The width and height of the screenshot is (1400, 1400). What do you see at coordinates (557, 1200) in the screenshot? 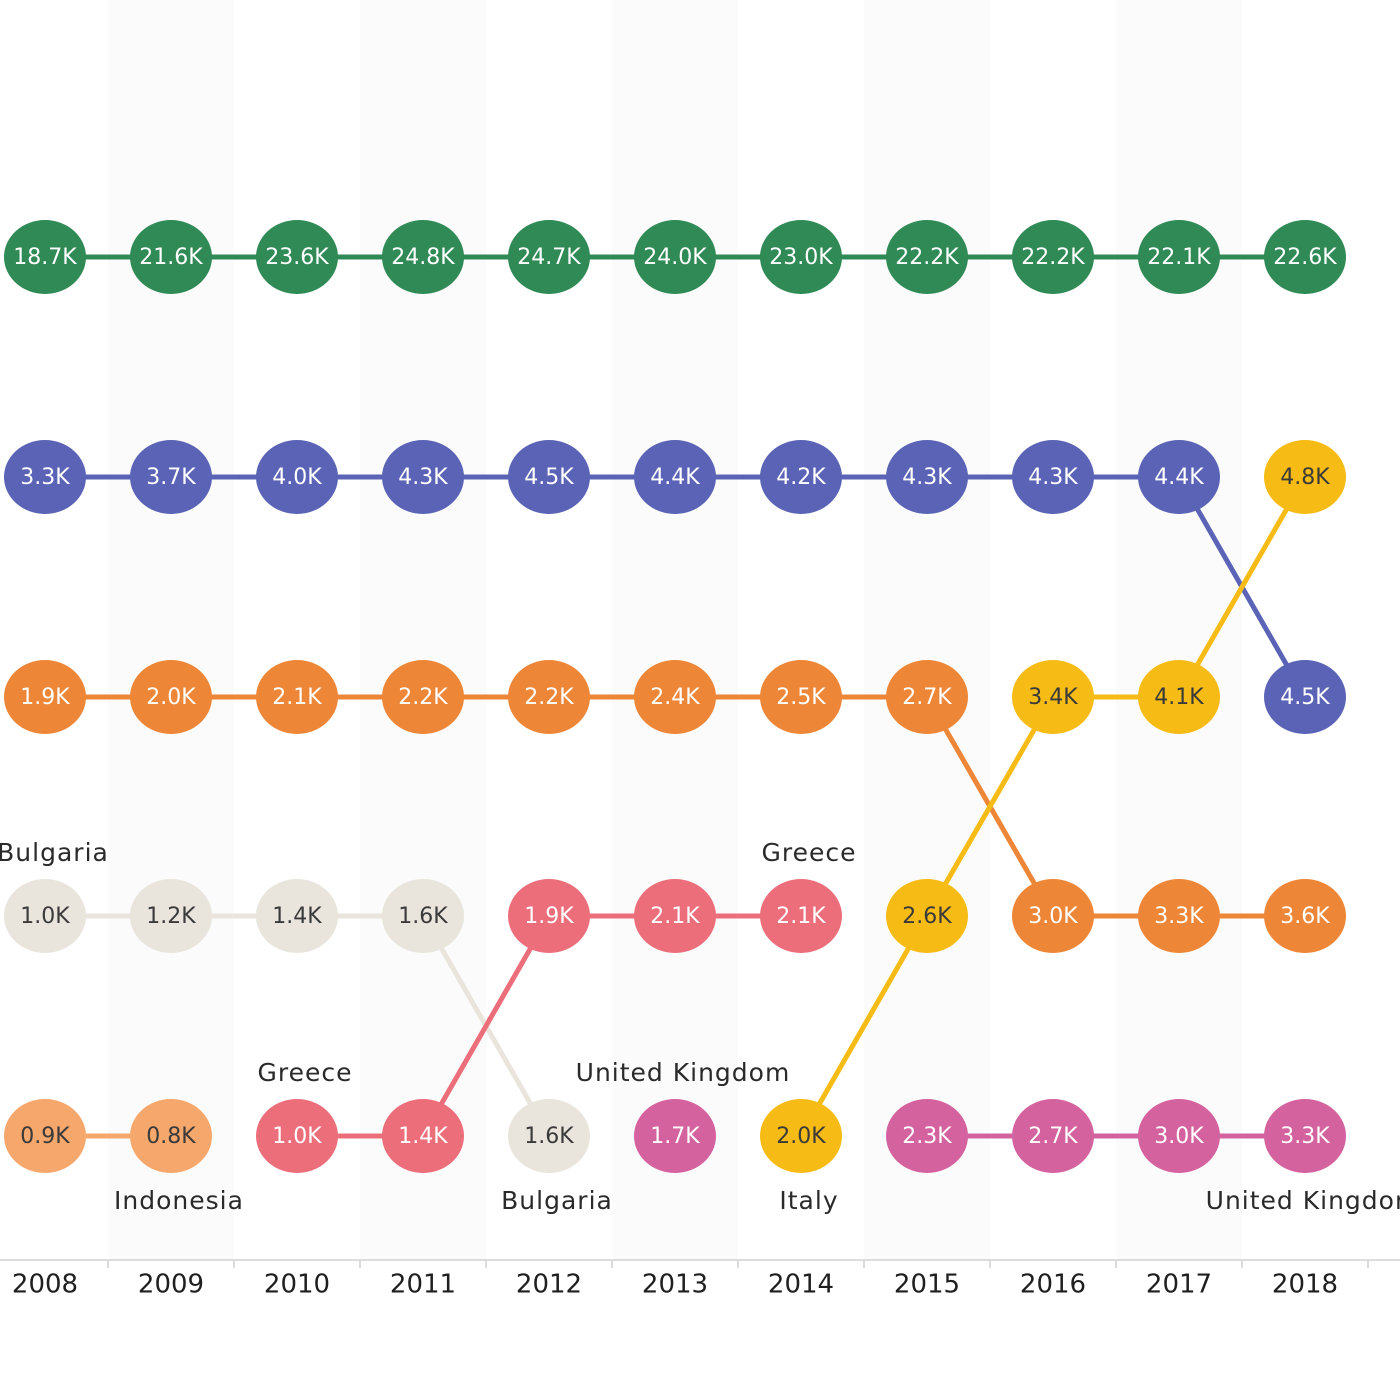
I see `series-label: Bulgaria` at bounding box center [557, 1200].